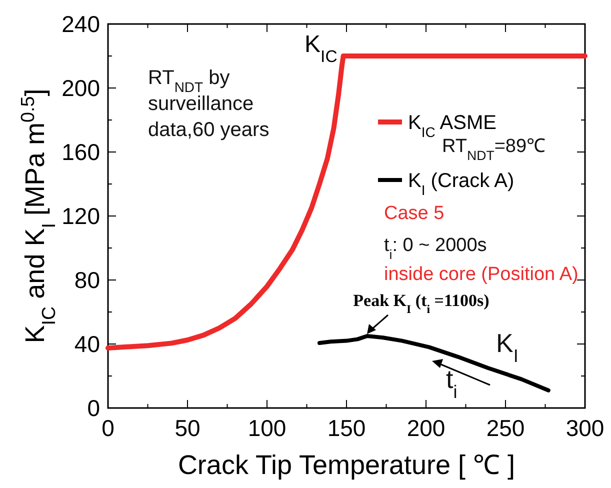  I want to click on x-tick-label: 100, so click(267, 428).